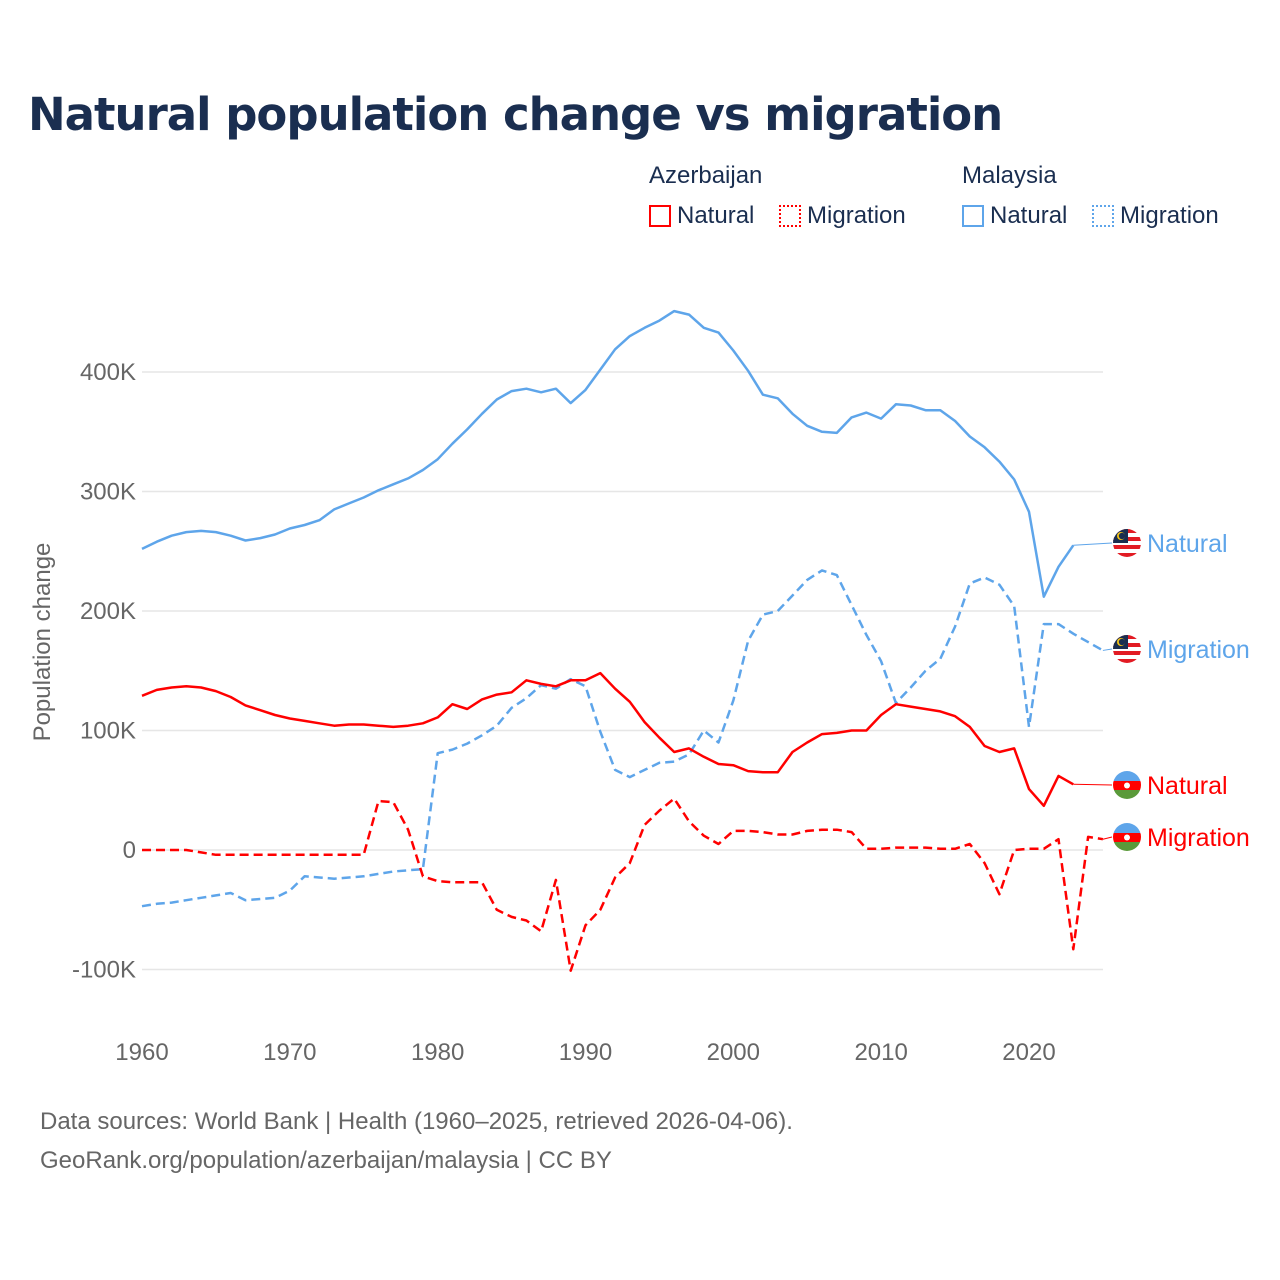 Image resolution: width=1280 pixels, height=1280 pixels. I want to click on legend-item-azerbaijan-migration: Migration, so click(842, 216).